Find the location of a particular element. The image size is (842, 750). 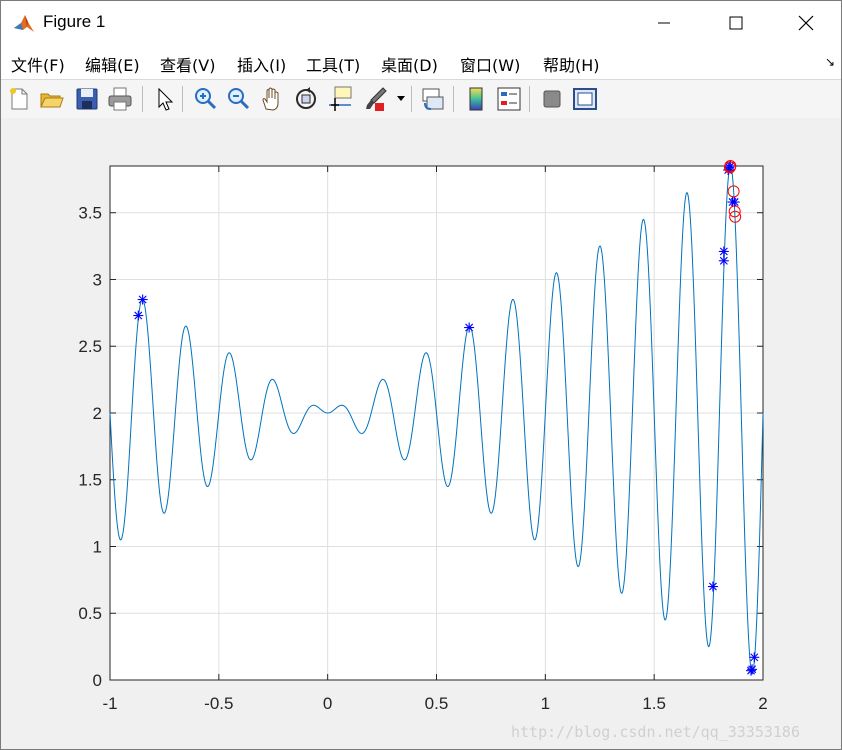

figure-toolbar is located at coordinates (421, 99).